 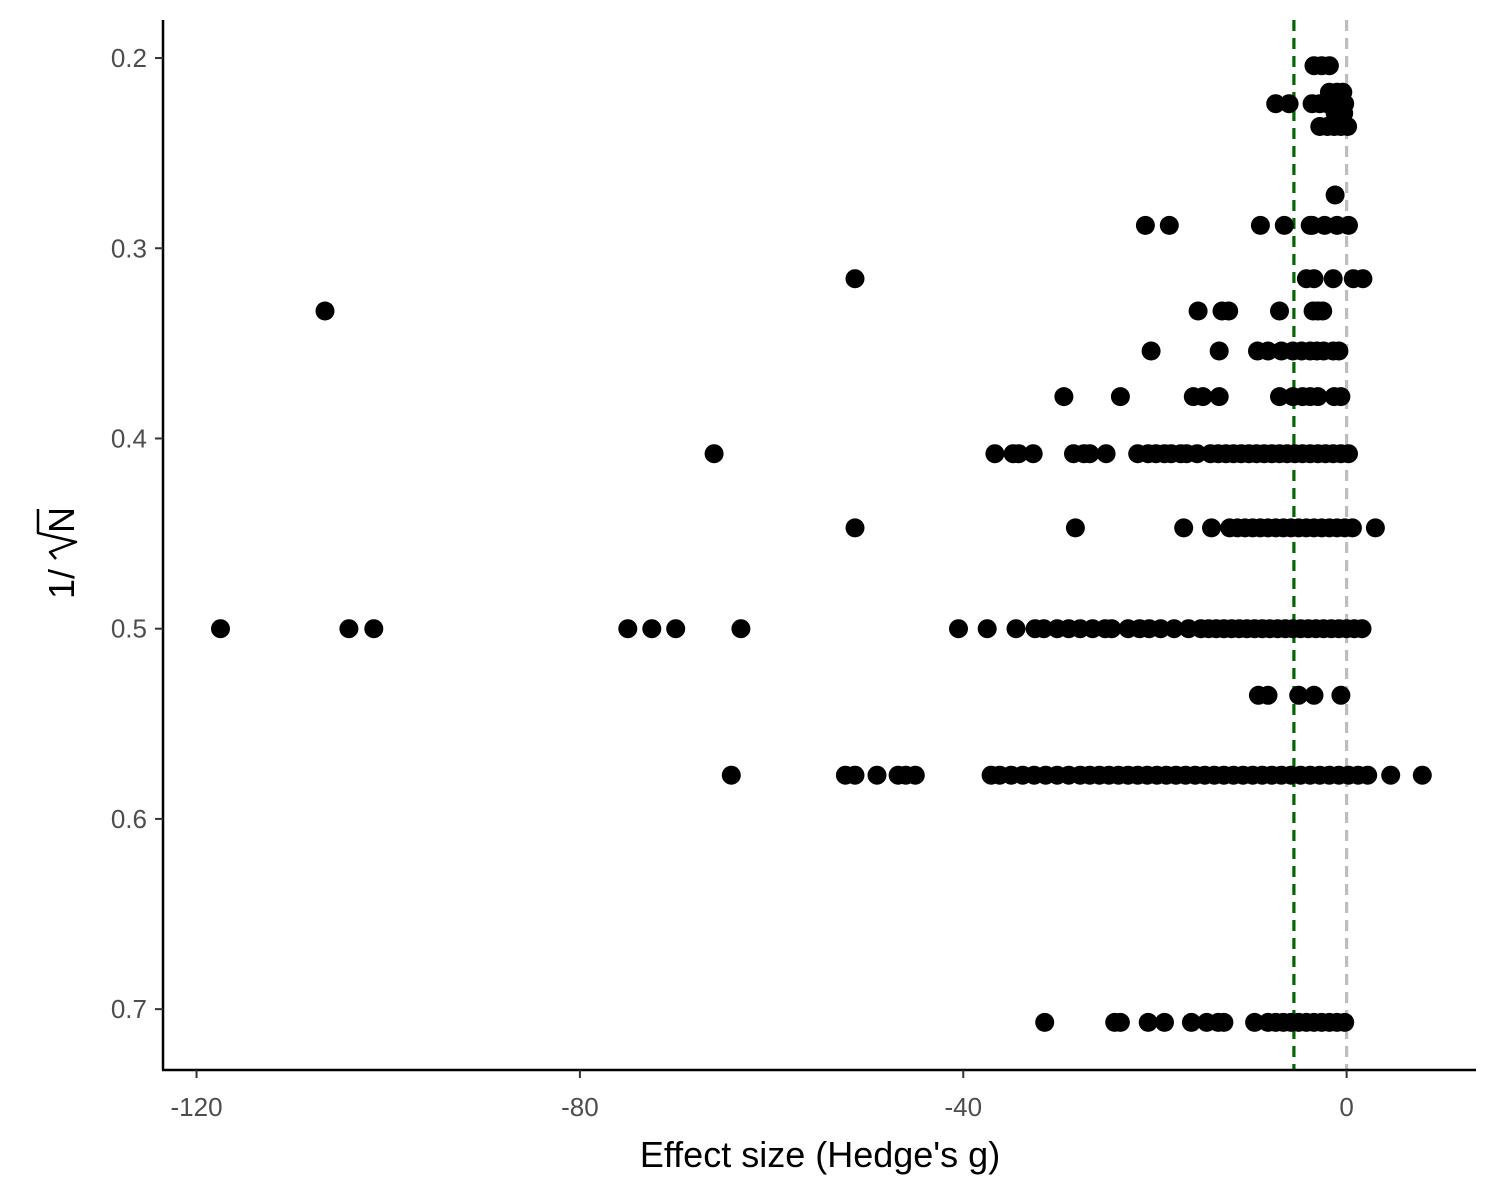 I want to click on y-tick-label: 0.7, so click(x=129, y=1009).